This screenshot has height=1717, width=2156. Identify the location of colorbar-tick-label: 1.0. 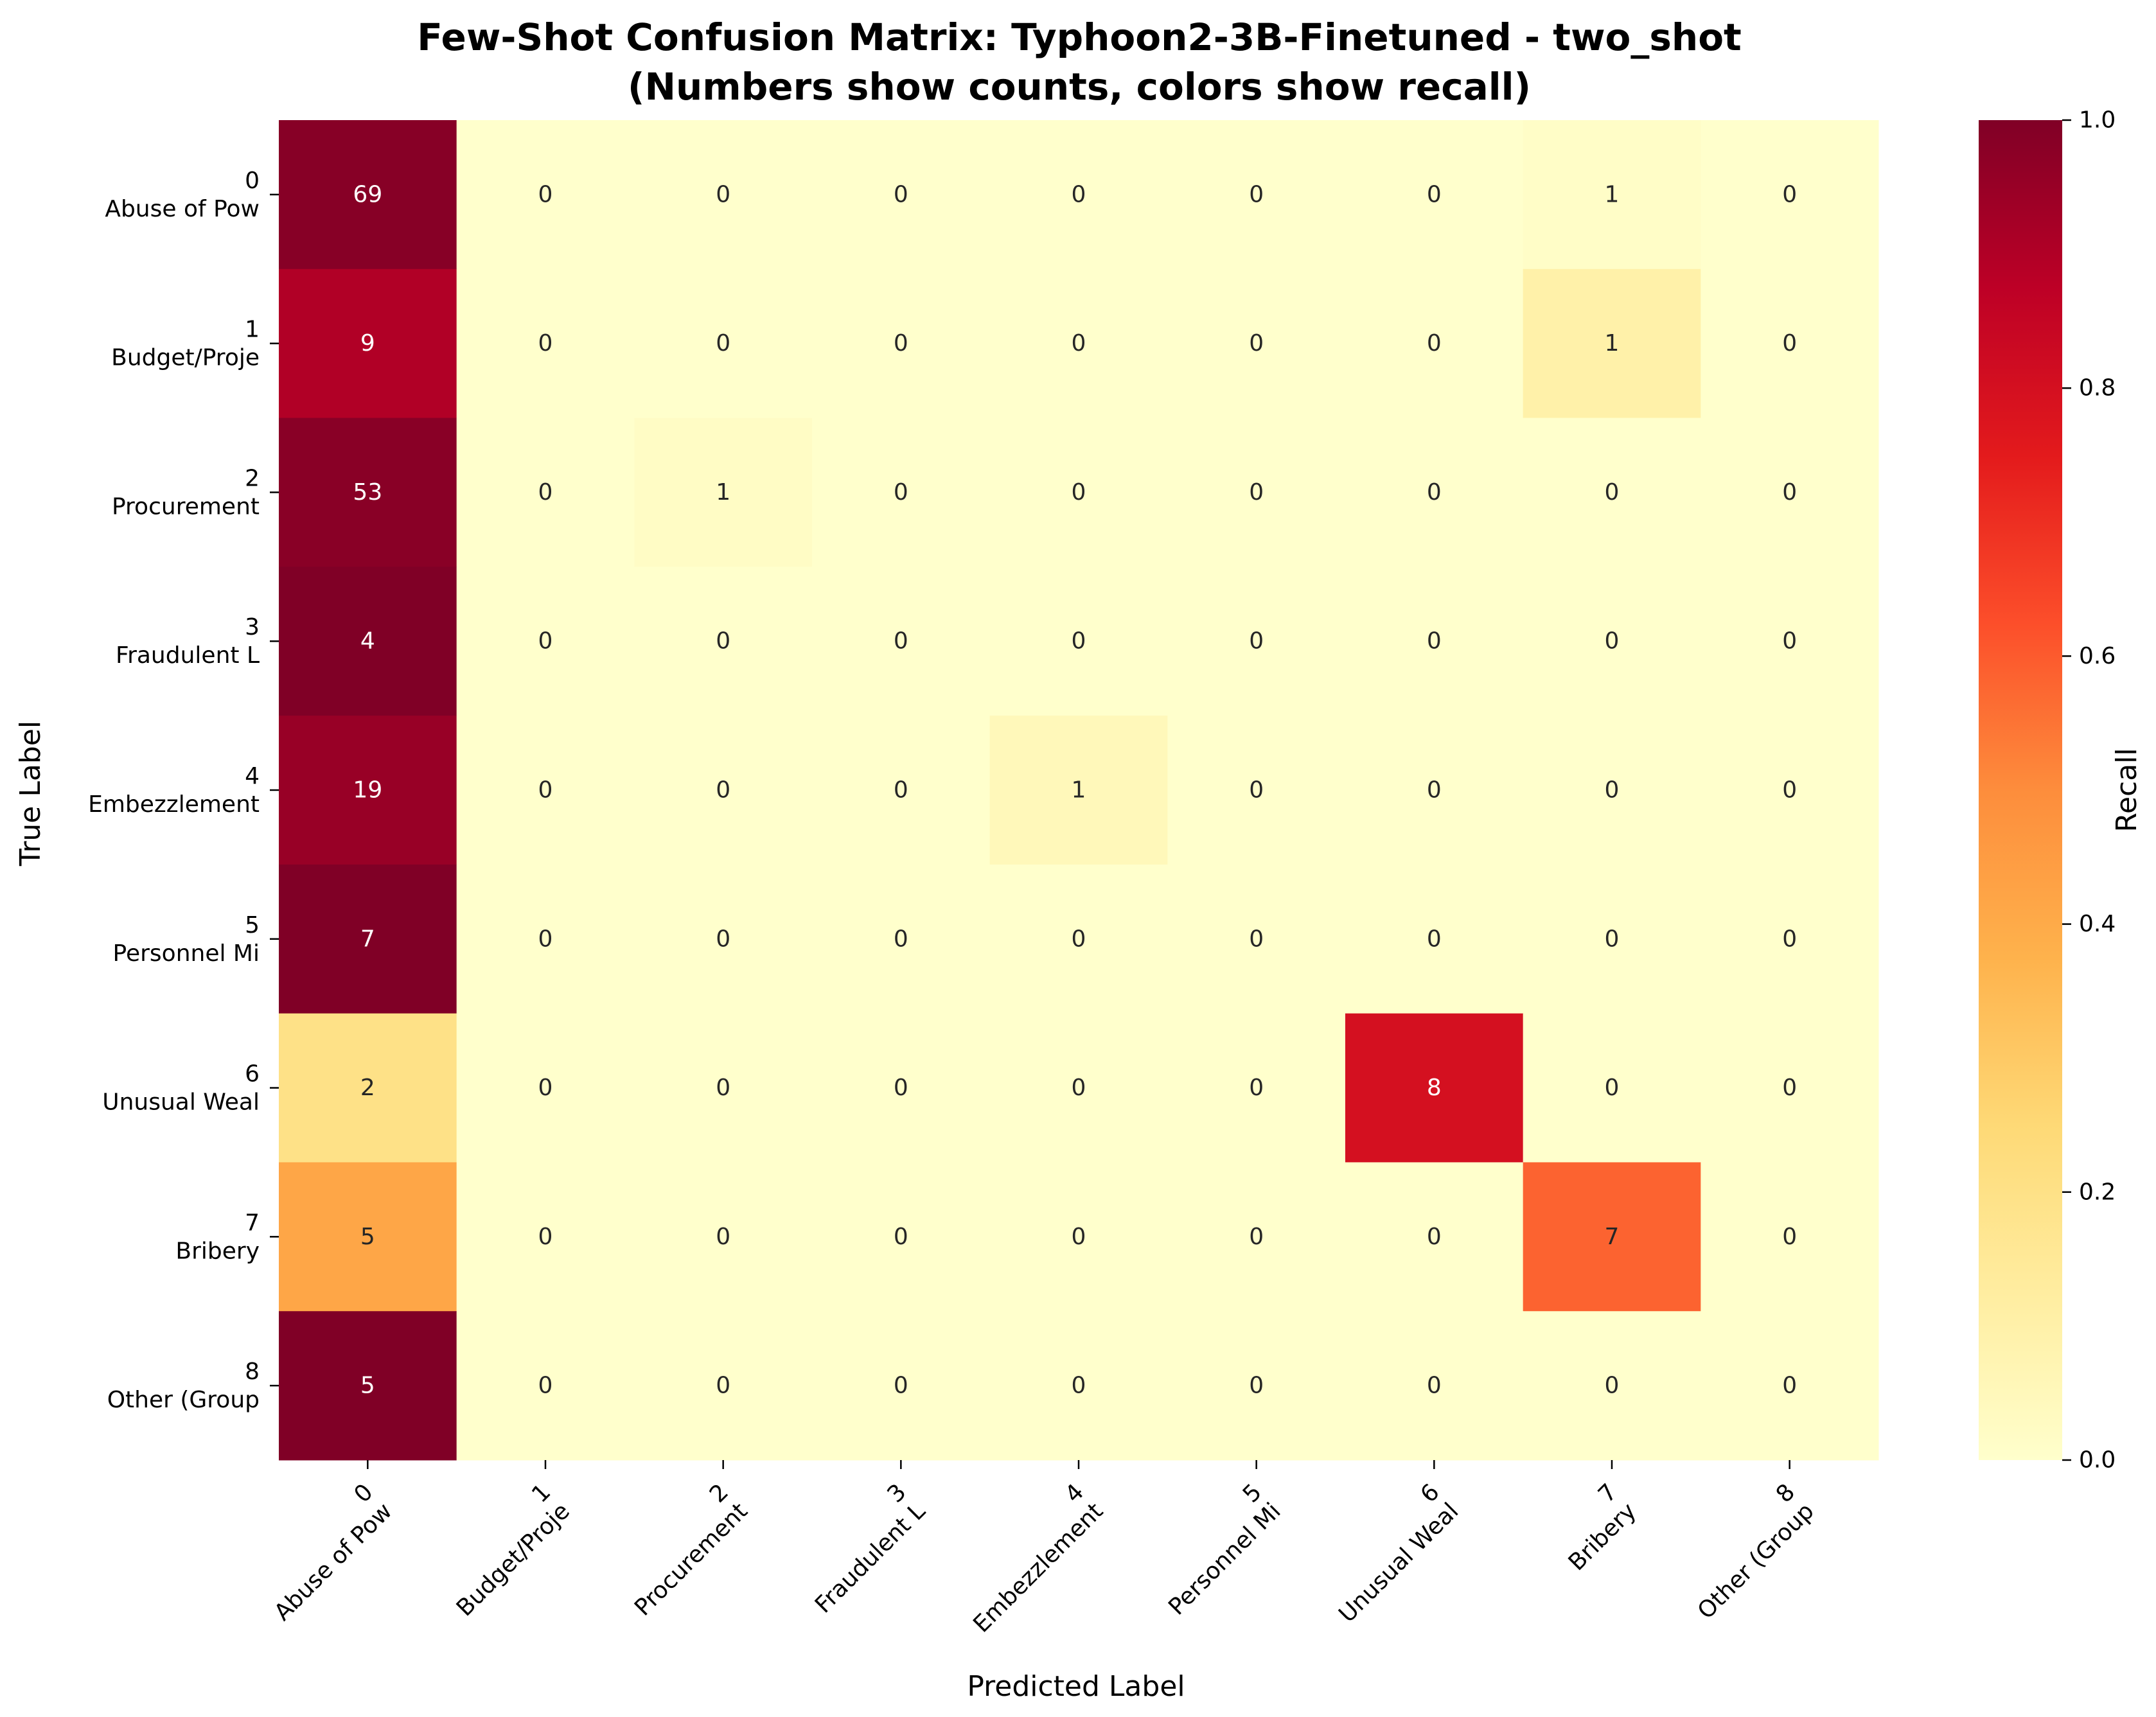
(2097, 120).